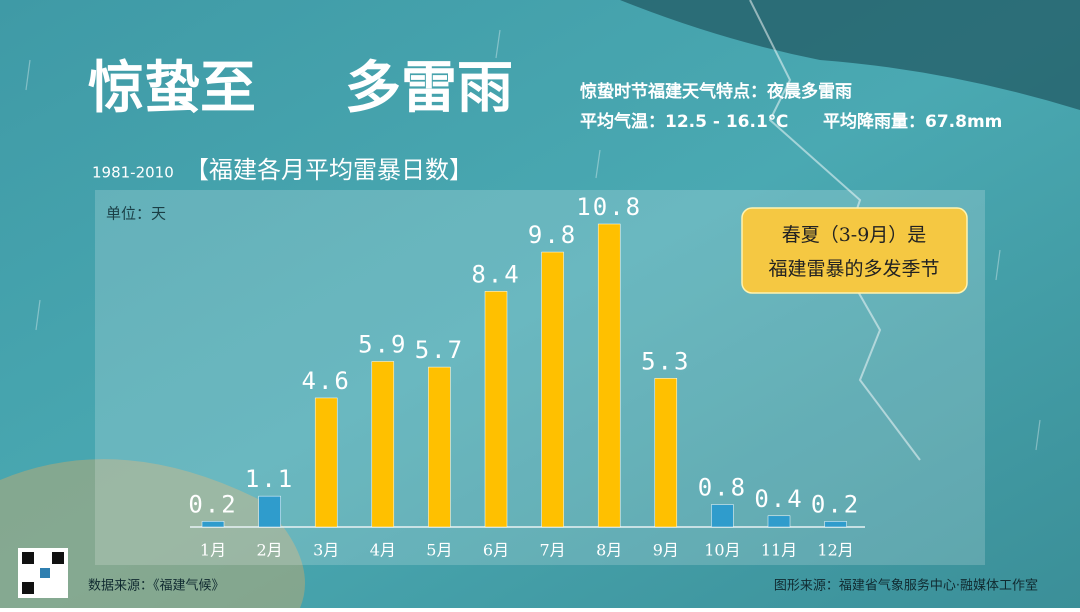  What do you see at coordinates (329, 170) in the screenshot?
I see `chart-title: 【福建各月平均雷暴日数】` at bounding box center [329, 170].